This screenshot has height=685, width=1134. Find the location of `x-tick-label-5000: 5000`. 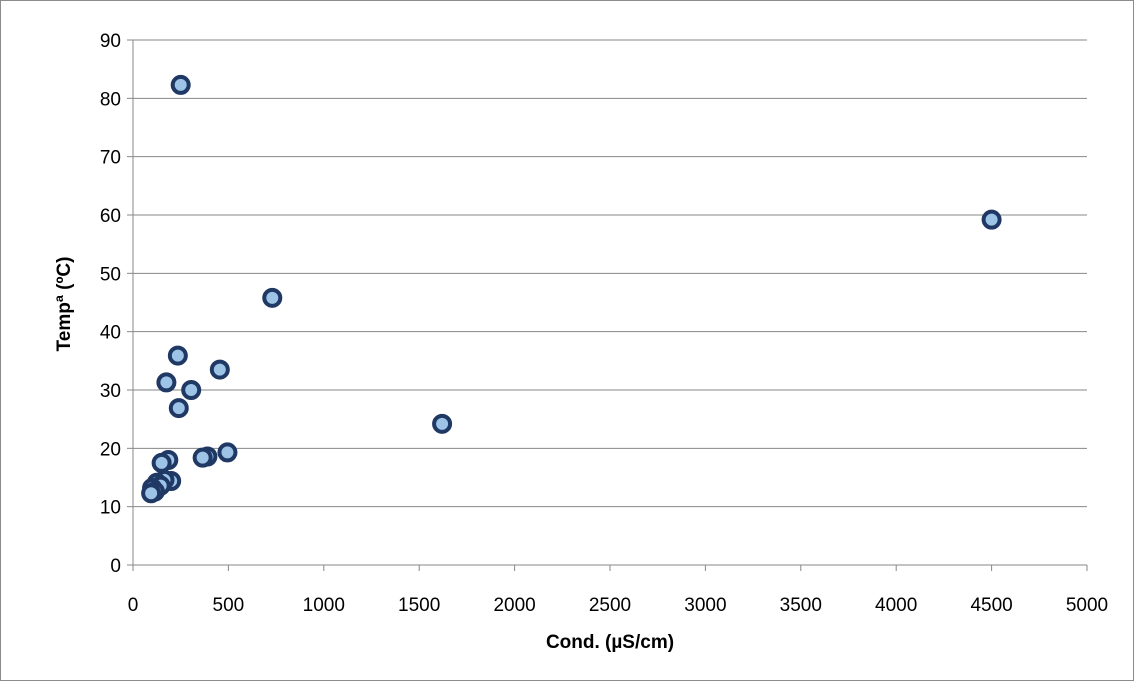

x-tick-label-5000: 5000 is located at coordinates (1087, 605).